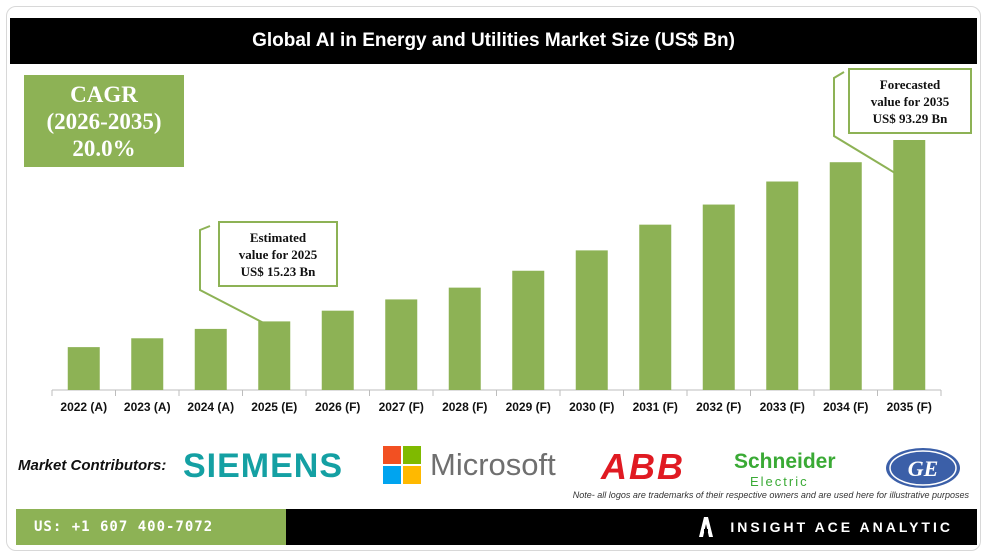 The width and height of the screenshot is (987, 557). I want to click on x-tick-label-9: 2031 (F), so click(655, 407).